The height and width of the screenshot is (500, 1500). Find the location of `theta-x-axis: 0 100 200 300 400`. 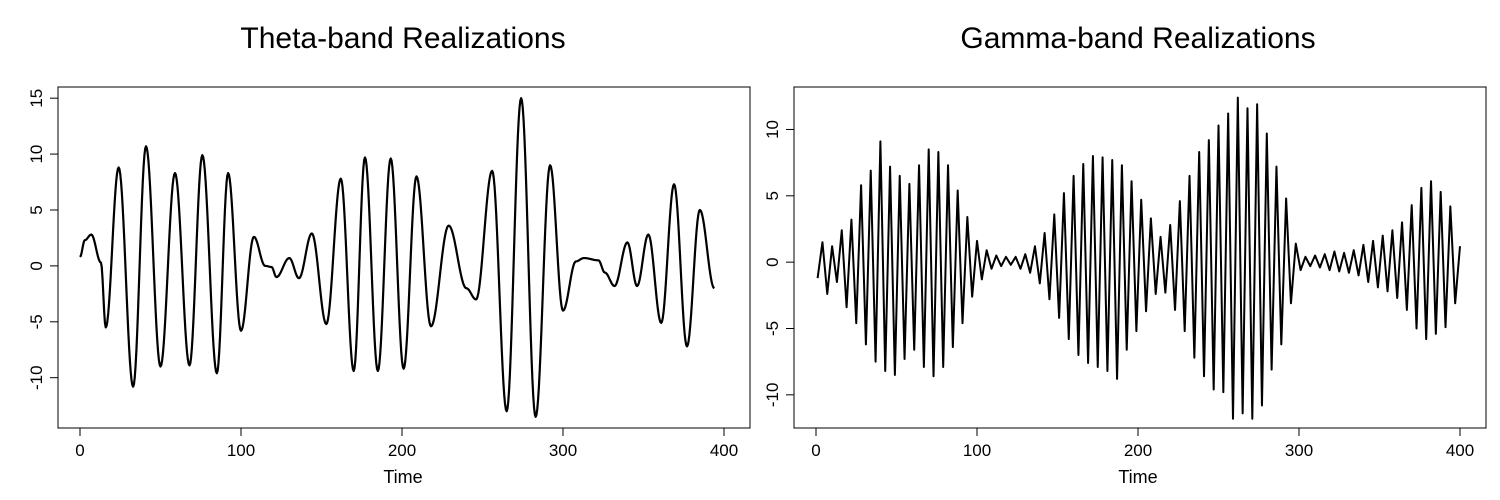

theta-x-axis: 0 100 200 300 400 is located at coordinates (406, 443).